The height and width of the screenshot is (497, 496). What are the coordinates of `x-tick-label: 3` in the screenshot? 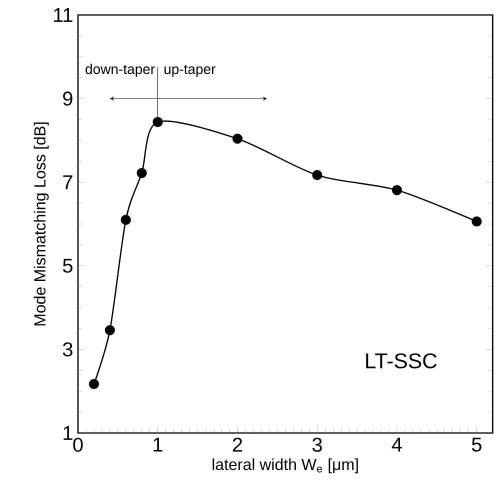 It's located at (317, 445).